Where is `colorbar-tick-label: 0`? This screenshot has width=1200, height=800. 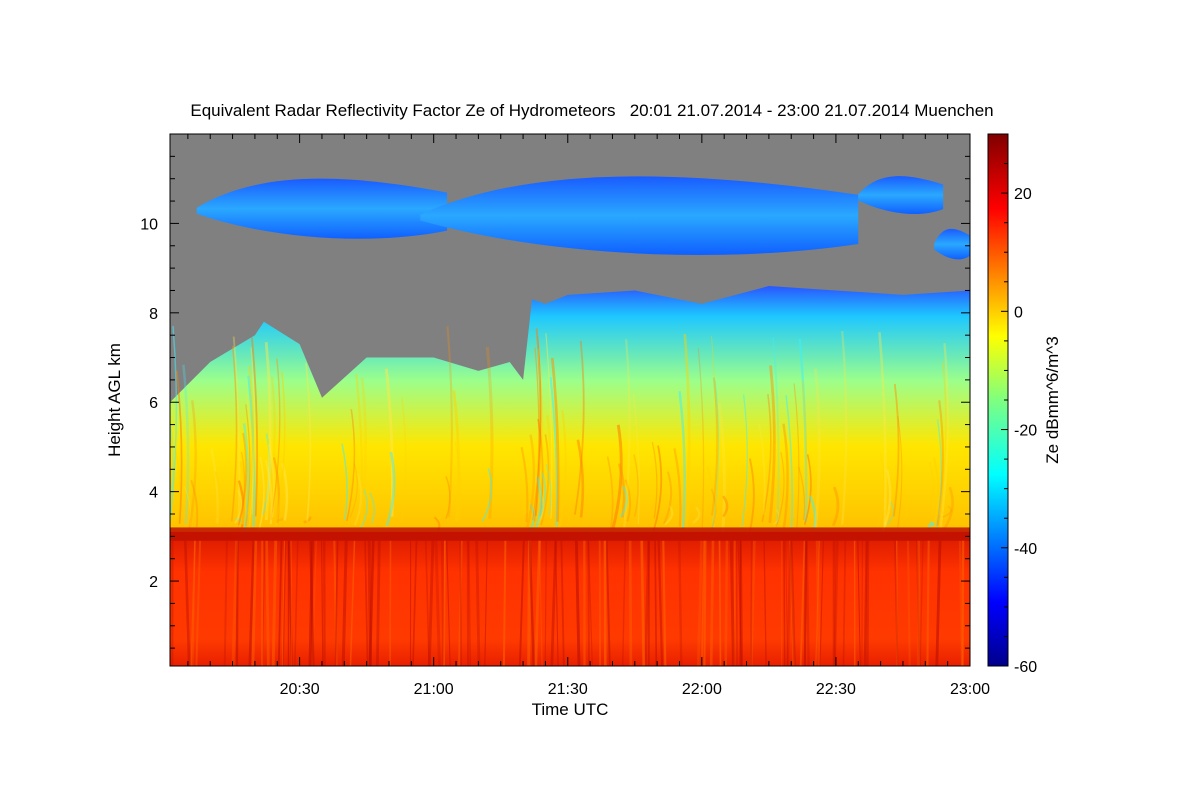
colorbar-tick-label: 0 is located at coordinates (1018, 312).